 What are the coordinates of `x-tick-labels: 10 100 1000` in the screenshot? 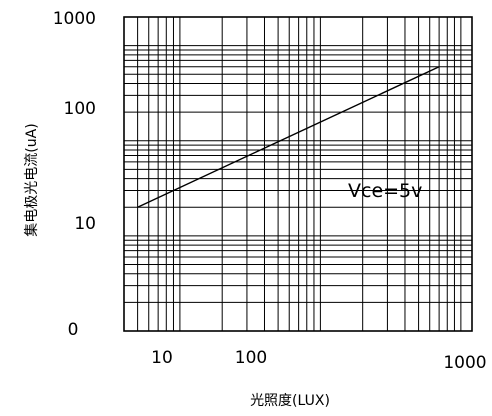 It's located at (318, 360).